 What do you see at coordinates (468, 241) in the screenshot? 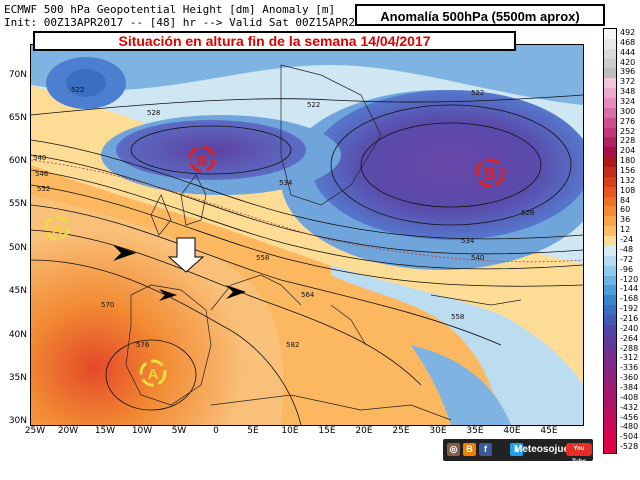
I see `isohypse-label: 534` at bounding box center [468, 241].